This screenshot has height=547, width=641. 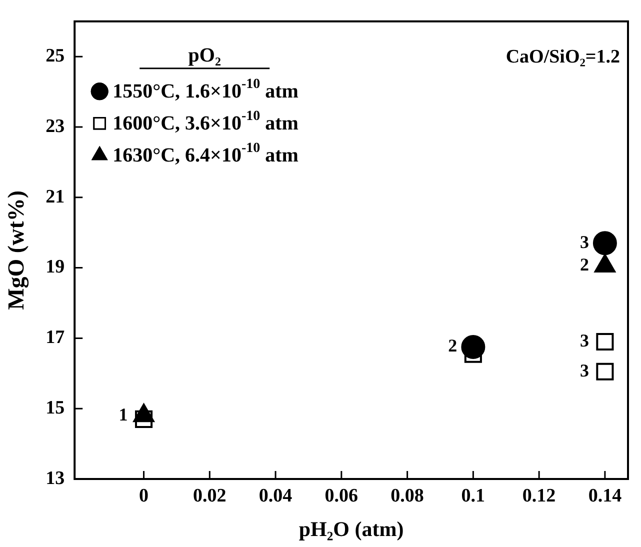 I want to click on x-axis-title: pH₂O (atm), so click(x=351, y=528).